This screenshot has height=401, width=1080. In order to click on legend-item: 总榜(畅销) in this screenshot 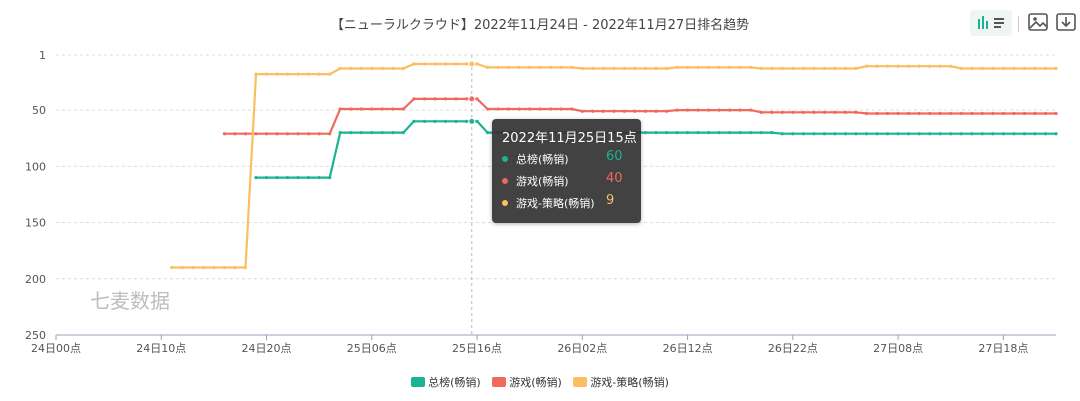, I will do `click(446, 382)`.